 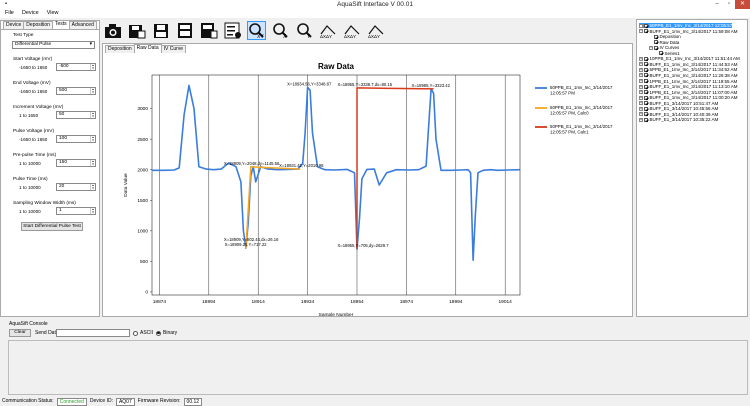 What do you see at coordinates (9, 13) in the screenshot?
I see `menu-file: File` at bounding box center [9, 13].